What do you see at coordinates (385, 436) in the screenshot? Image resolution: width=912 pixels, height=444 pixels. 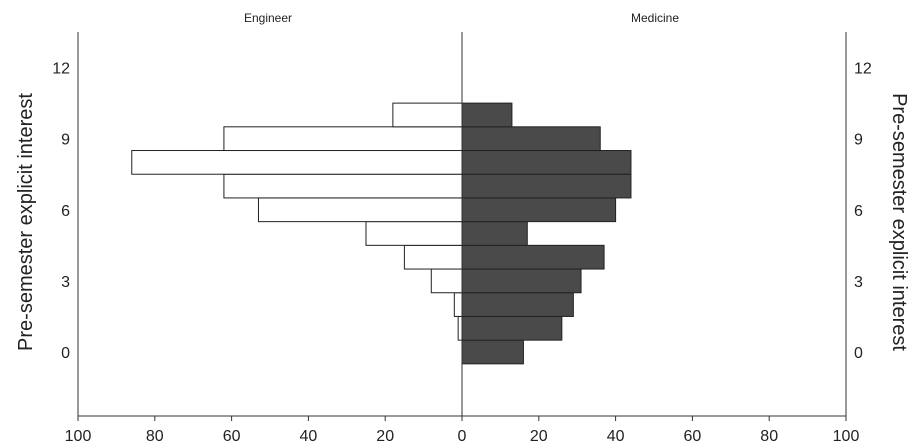 I see `x-tick-label-4: 20` at bounding box center [385, 436].